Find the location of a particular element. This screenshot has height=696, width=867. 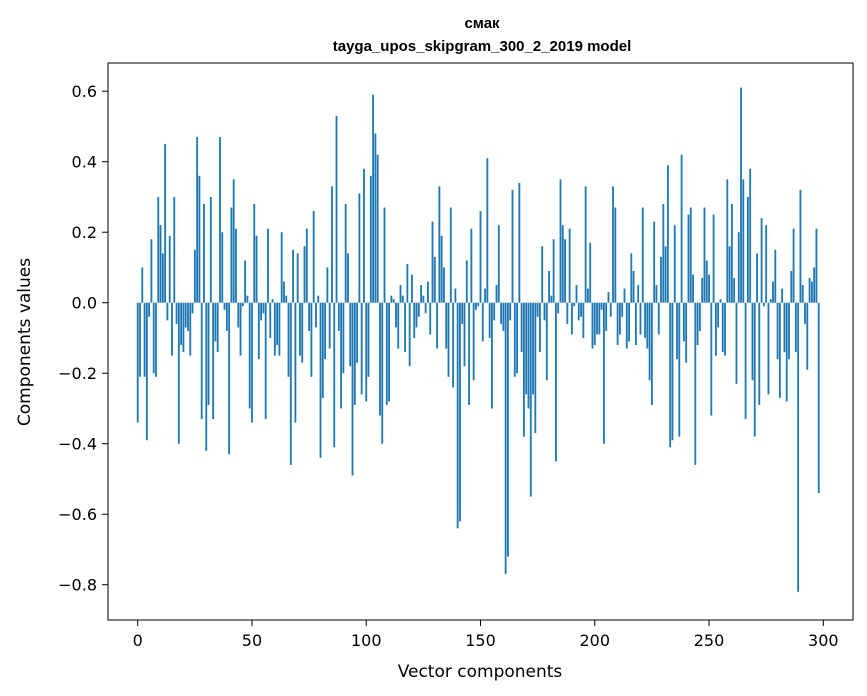

y-tick-label: −0.2 is located at coordinates (77, 373).